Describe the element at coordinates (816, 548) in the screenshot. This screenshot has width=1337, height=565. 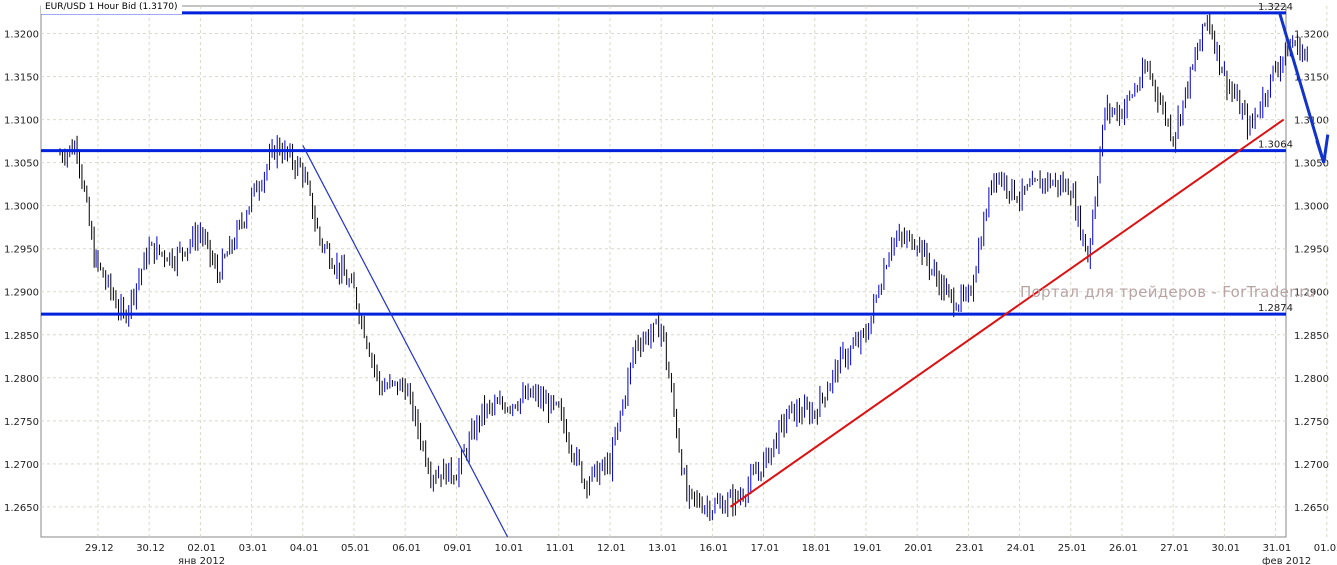
I see `x-tick-label: 18.01` at that location.